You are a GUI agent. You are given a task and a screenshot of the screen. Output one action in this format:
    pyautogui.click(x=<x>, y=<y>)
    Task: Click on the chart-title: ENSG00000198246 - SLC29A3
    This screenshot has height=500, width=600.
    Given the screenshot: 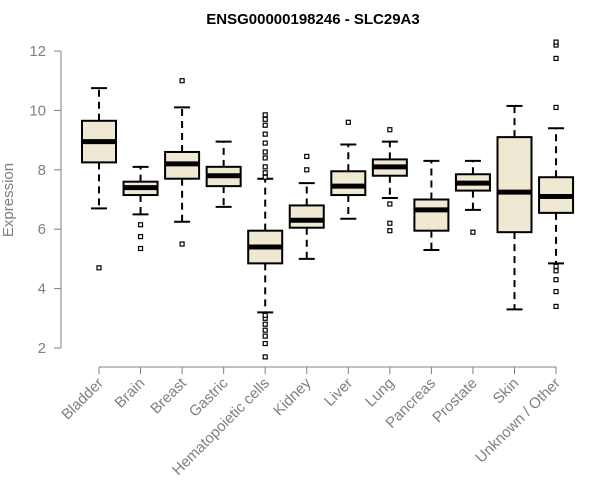 What is the action you would take?
    pyautogui.click(x=312, y=19)
    